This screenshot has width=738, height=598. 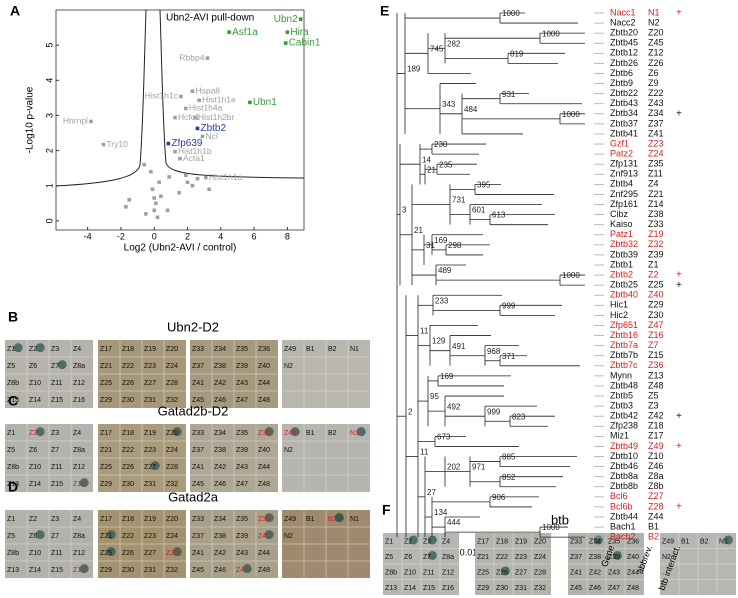 I want to click on y-tick-label: 2, so click(x=49, y=150).